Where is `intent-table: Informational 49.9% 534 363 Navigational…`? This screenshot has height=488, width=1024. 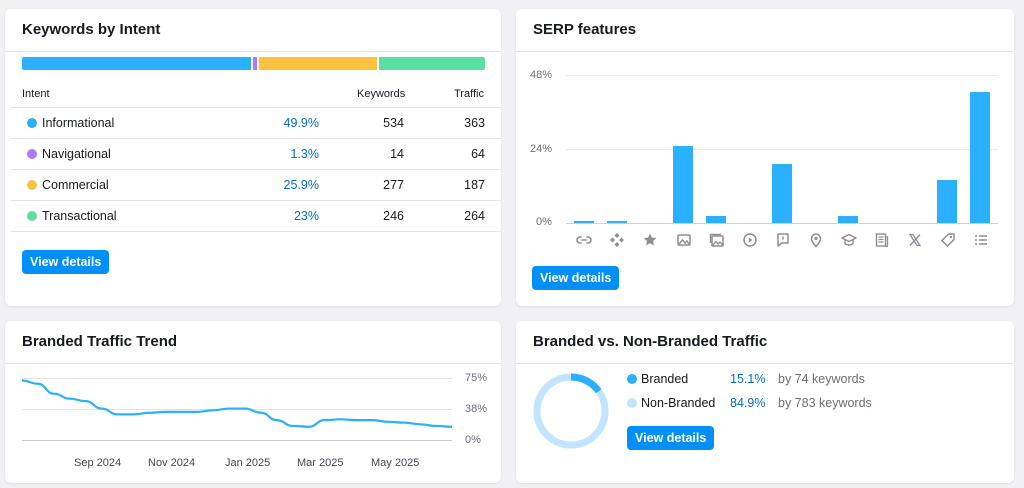 intent-table: Informational 49.9% 534 363 Navigational… is located at coordinates (253, 170).